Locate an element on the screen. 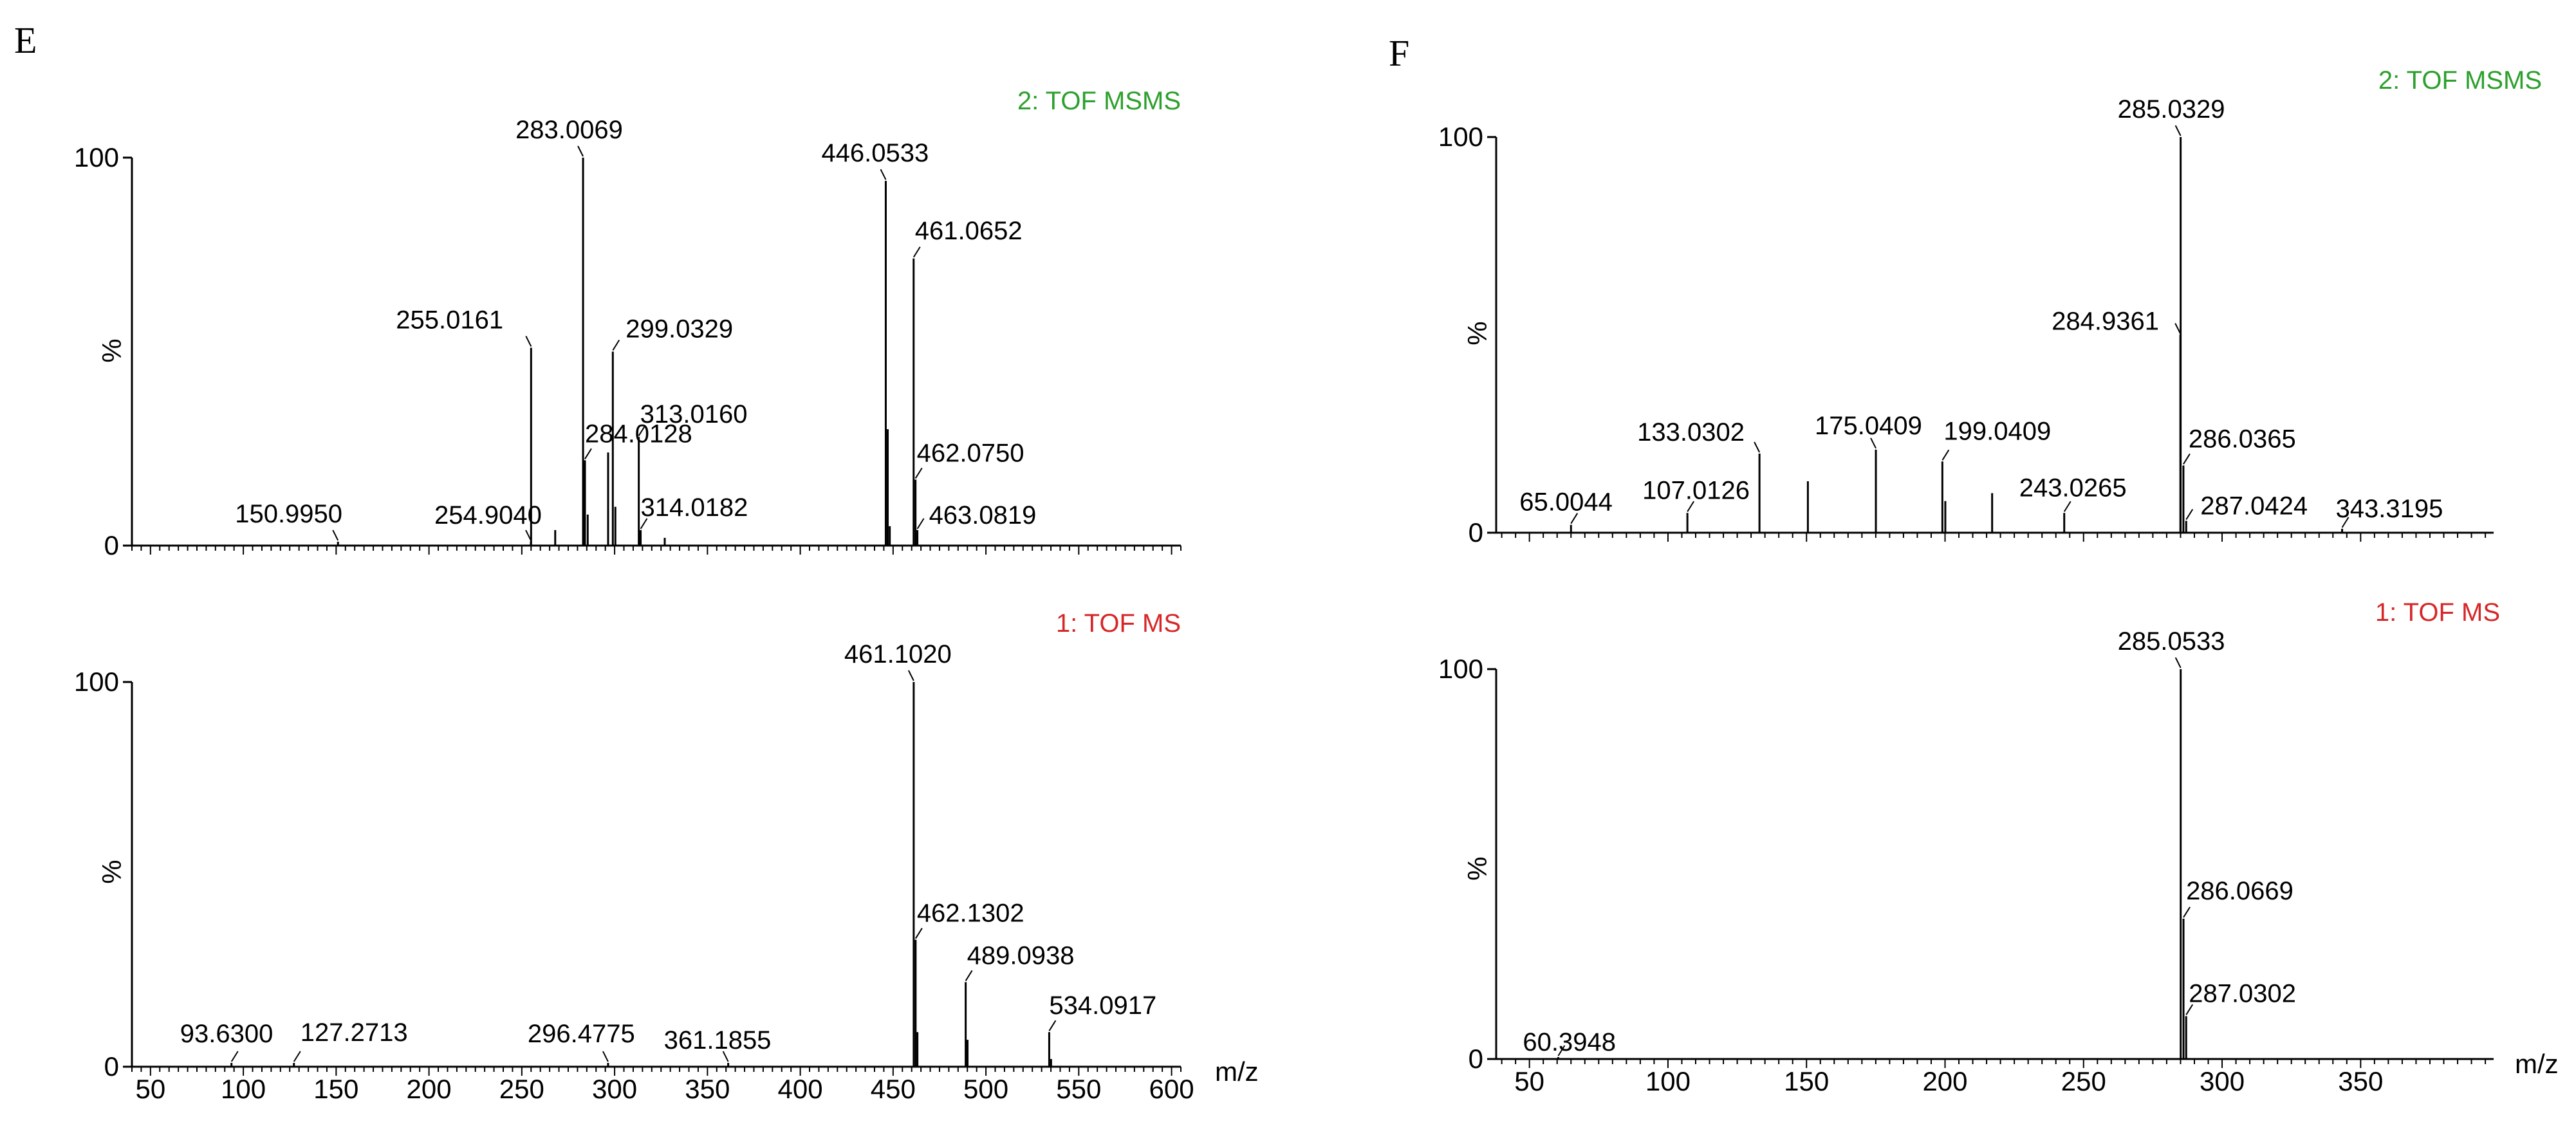 This screenshot has height=1133, width=2576. peak-label: 284.9361 is located at coordinates (2105, 322).